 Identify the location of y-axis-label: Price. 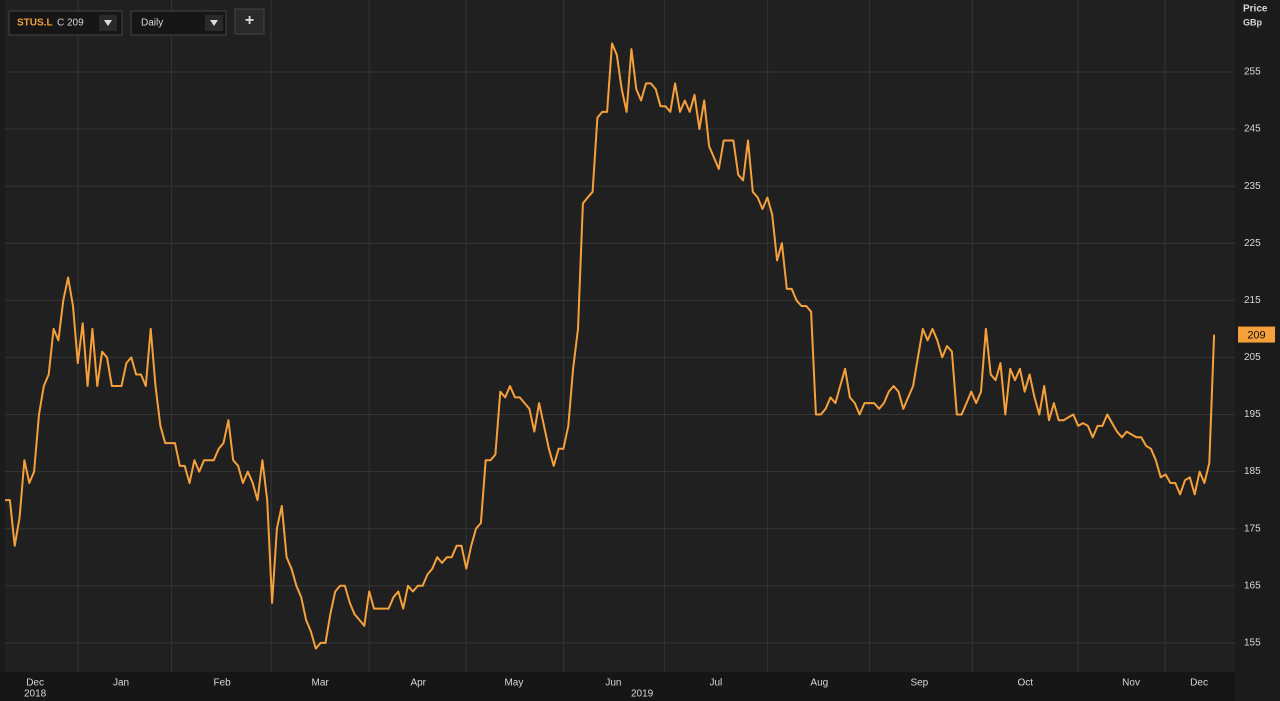
(1255, 9).